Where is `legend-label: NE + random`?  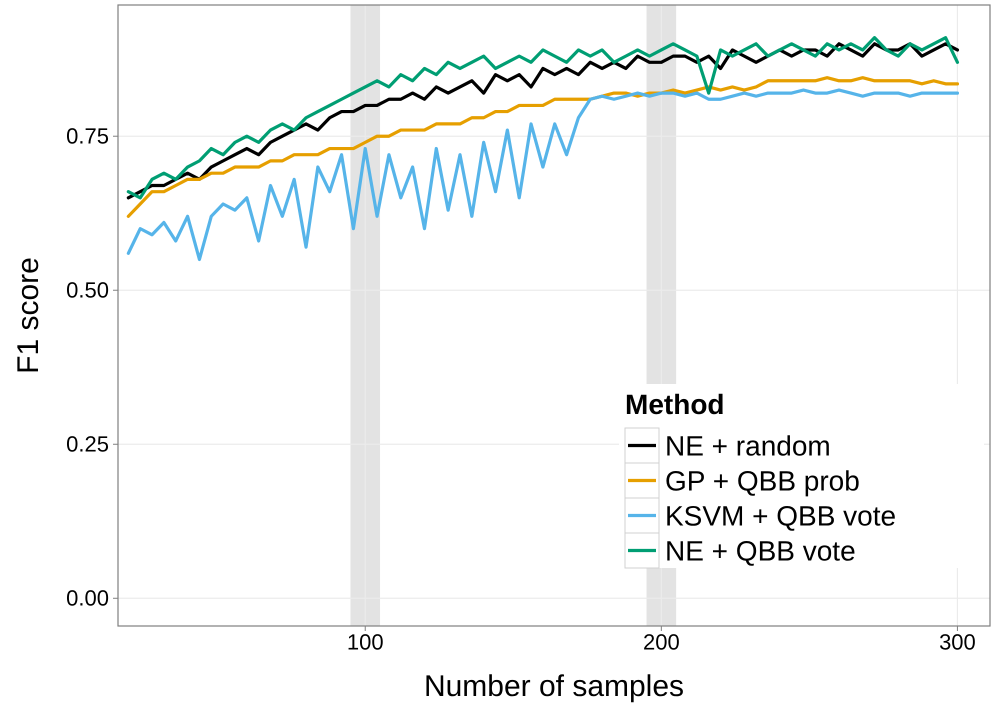
legend-label: NE + random is located at coordinates (748, 446).